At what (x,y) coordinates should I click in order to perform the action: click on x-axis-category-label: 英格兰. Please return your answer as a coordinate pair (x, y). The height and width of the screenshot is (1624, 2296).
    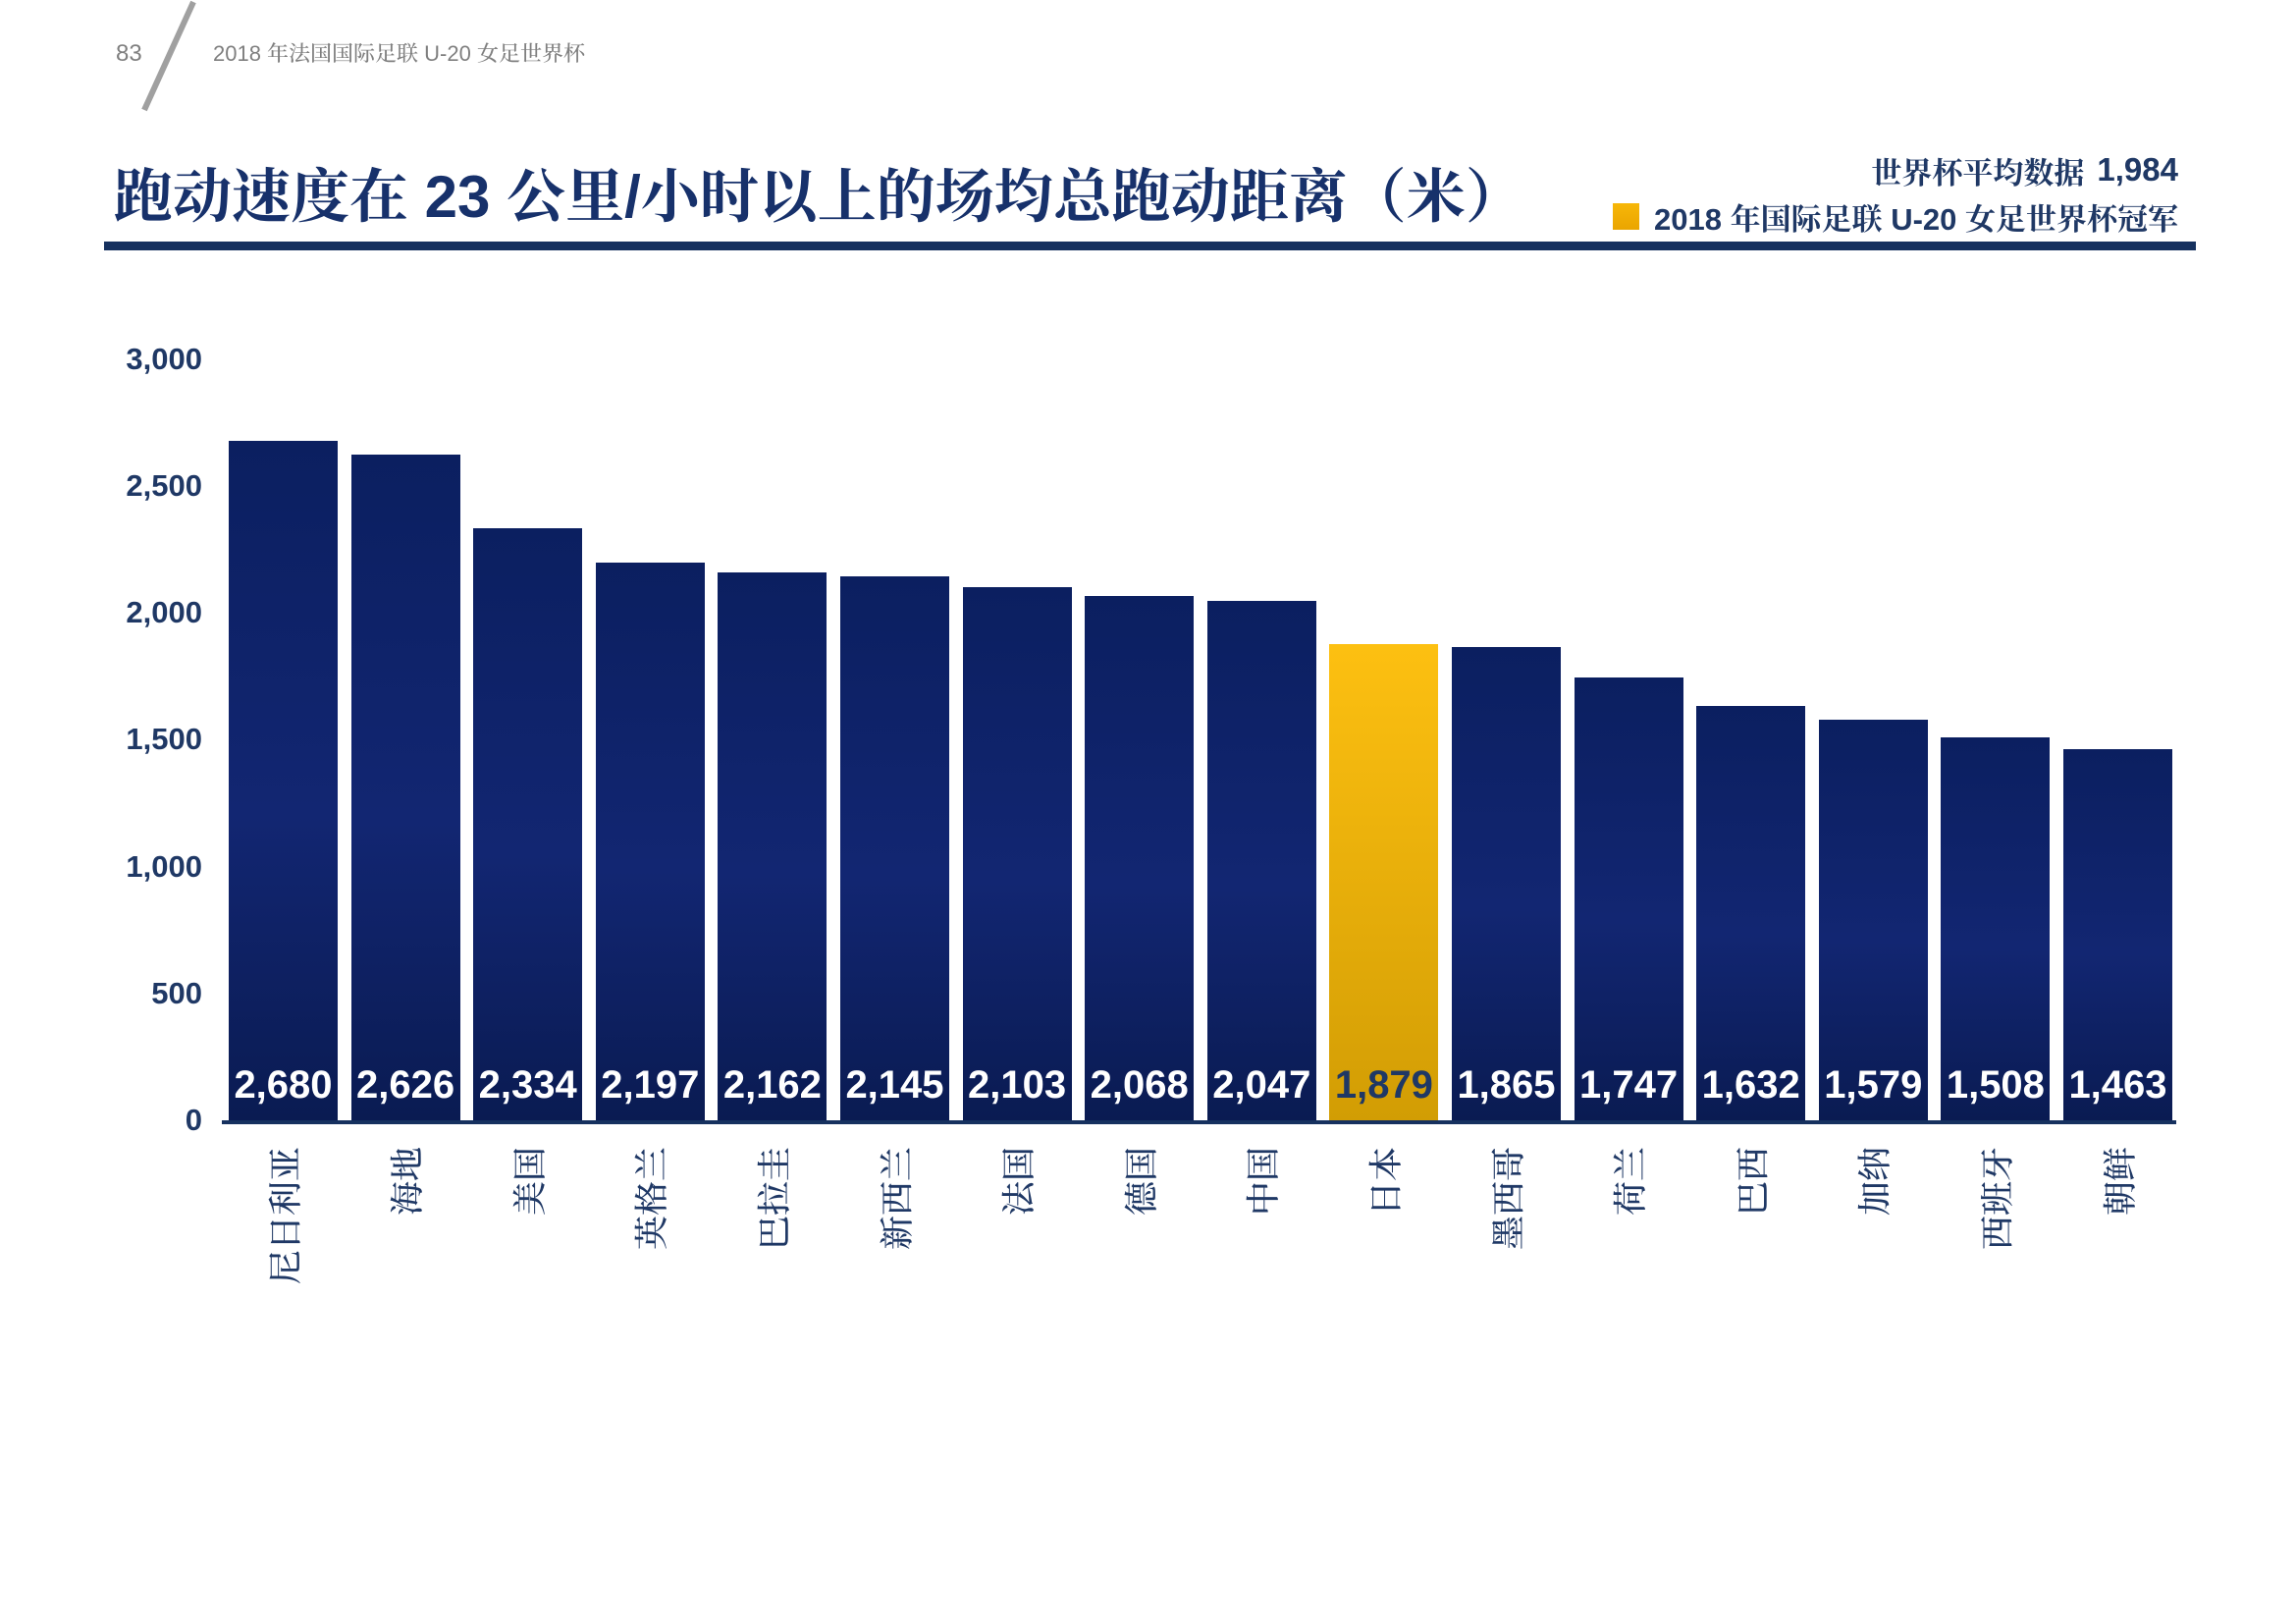
    Looking at the image, I should click on (650, 1199).